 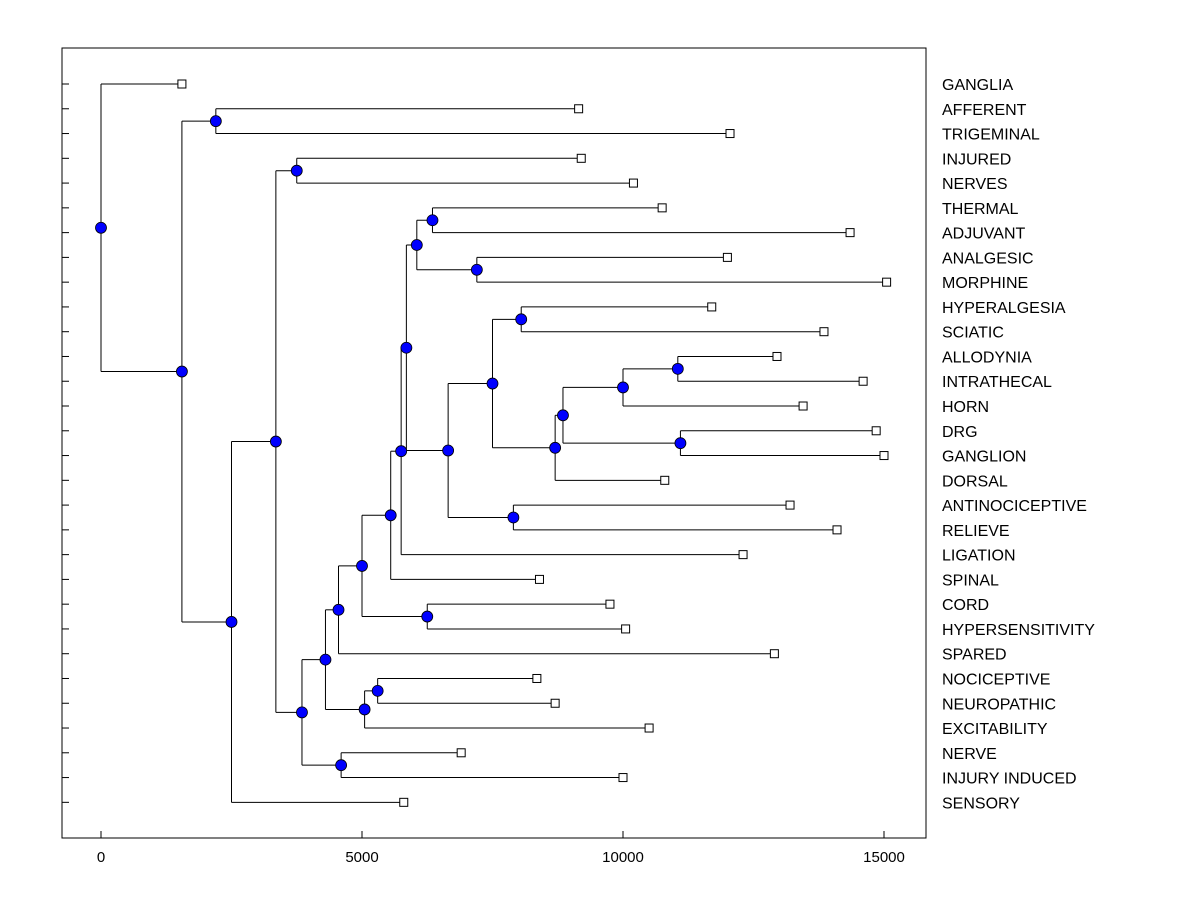 What do you see at coordinates (623, 778) in the screenshot?
I see `leaf-marker-injury-induced` at bounding box center [623, 778].